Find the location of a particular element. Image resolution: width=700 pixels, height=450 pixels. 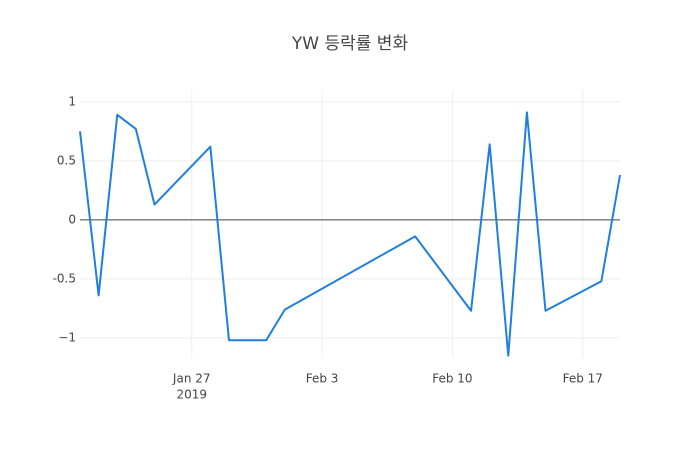

x-tick-label: Jan 27 is located at coordinates (191, 379).